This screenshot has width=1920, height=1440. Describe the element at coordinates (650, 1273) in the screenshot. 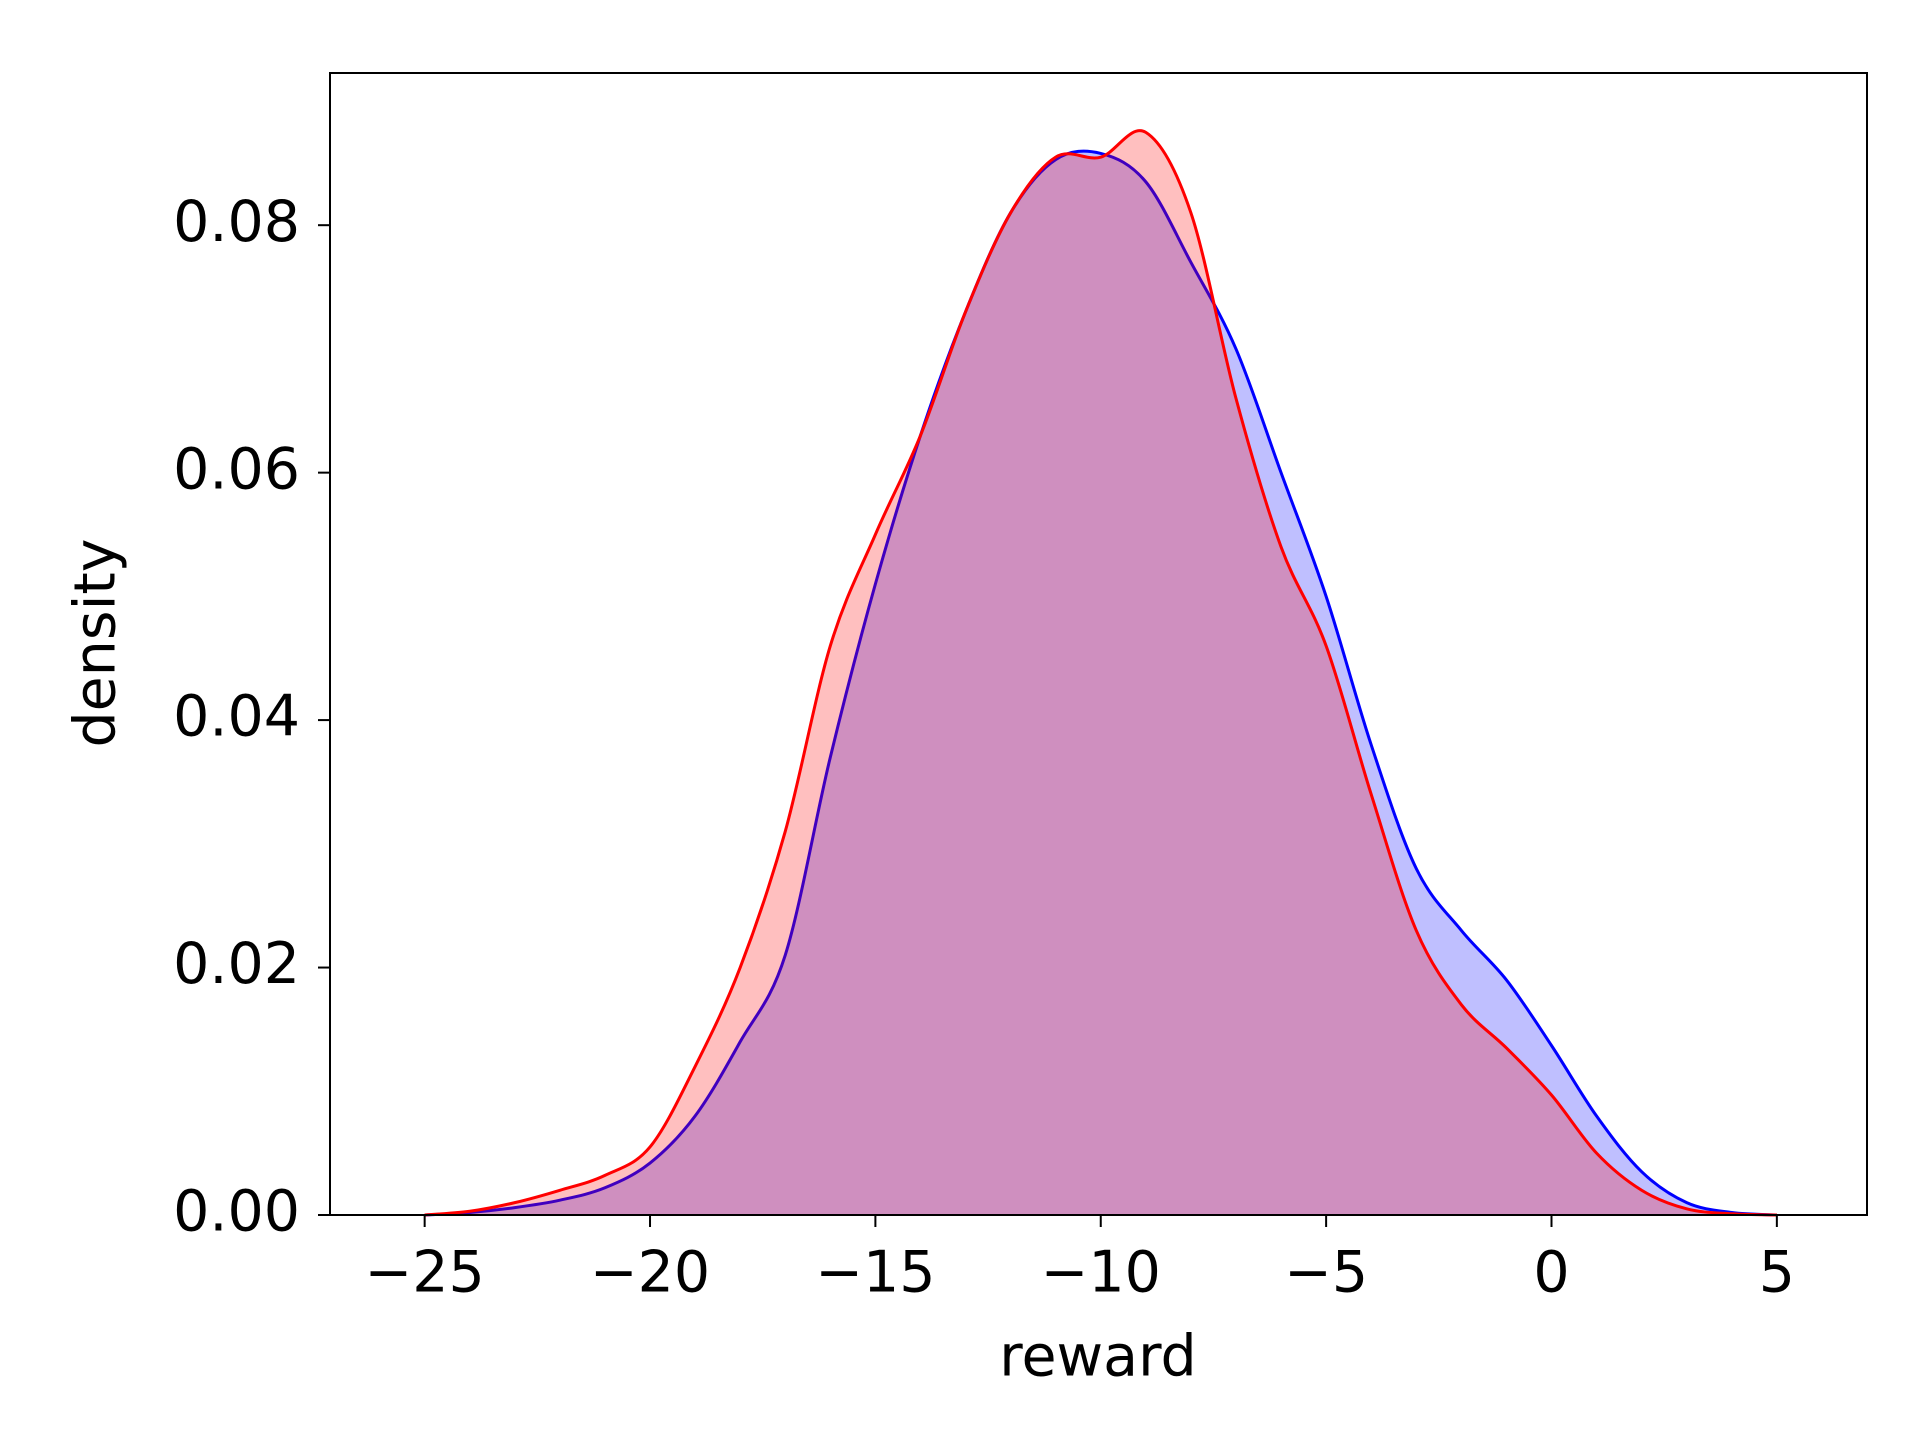

I see `x-tick-label: −20` at that location.